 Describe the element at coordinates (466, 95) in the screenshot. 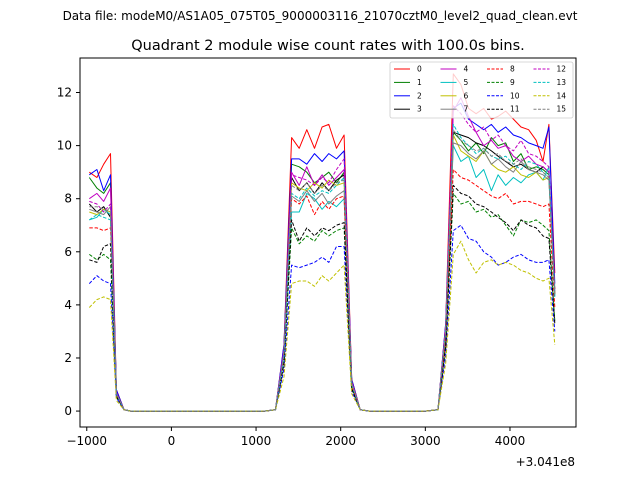

I see `legend-label-6: 6` at that location.